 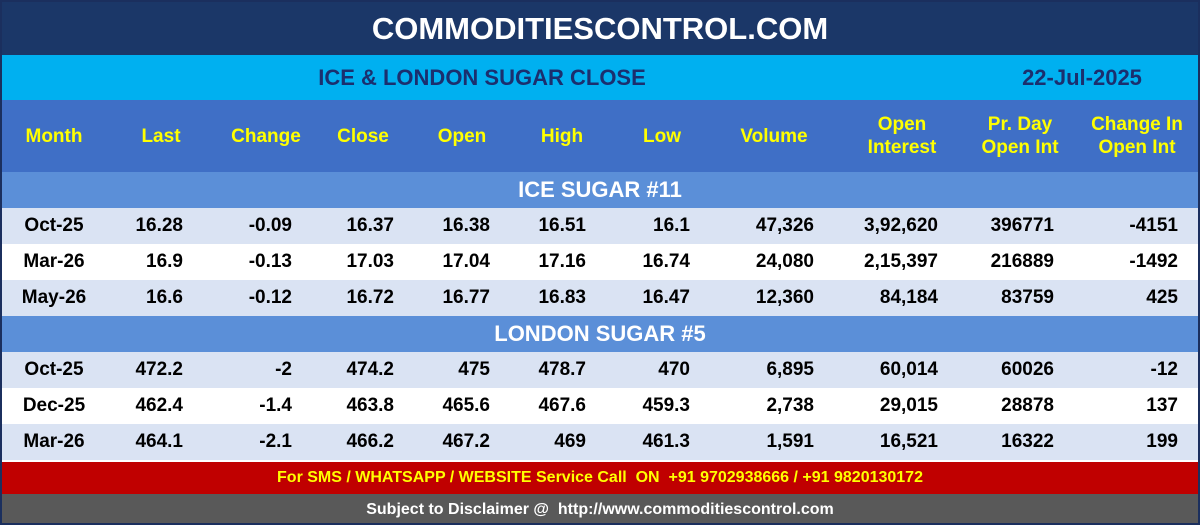 I want to click on value-cell: 83759, so click(x=1027, y=297).